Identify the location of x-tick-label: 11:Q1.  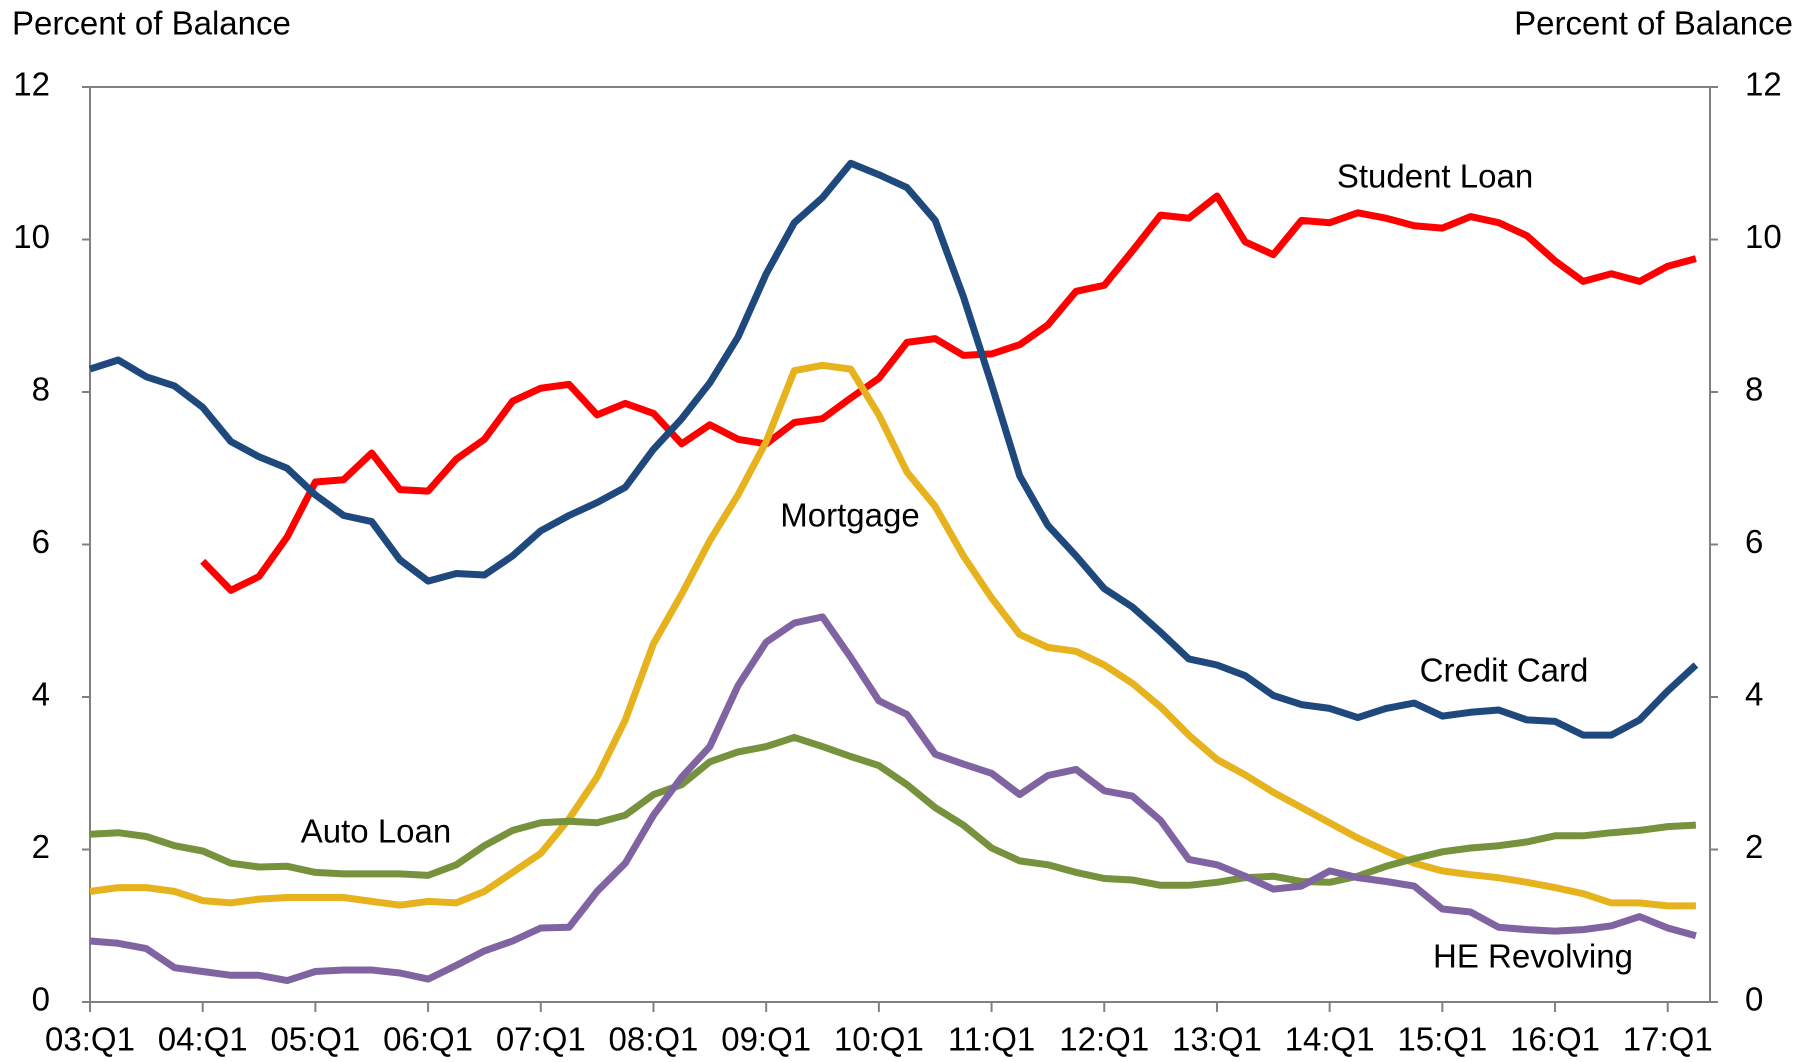
(991, 1039).